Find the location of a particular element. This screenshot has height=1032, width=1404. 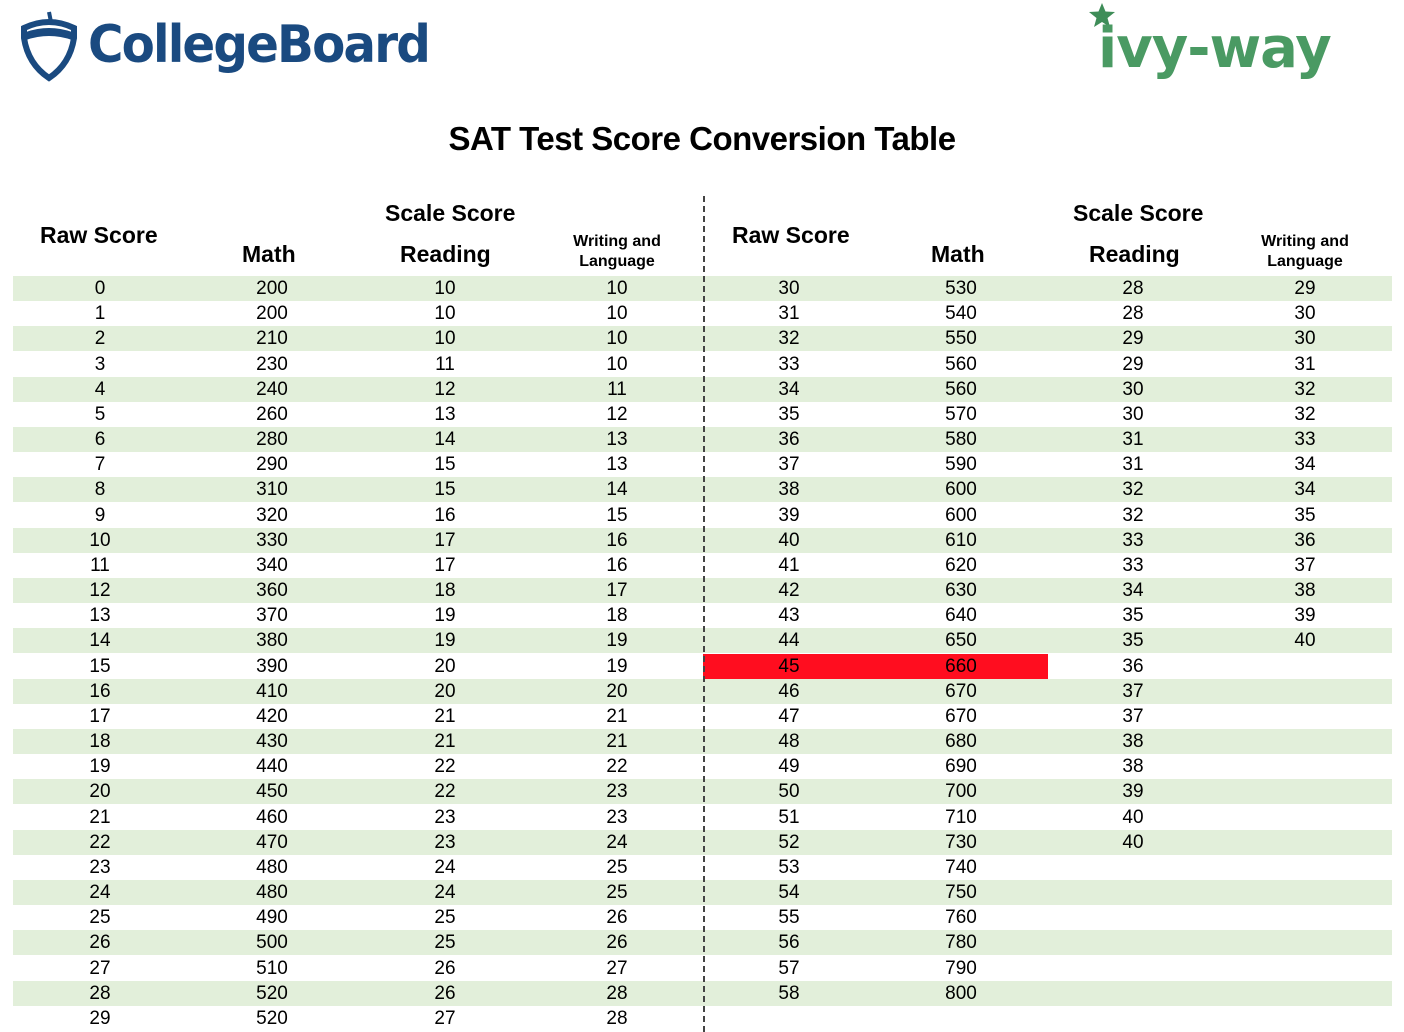

cell-reading: 36 is located at coordinates (1133, 666).